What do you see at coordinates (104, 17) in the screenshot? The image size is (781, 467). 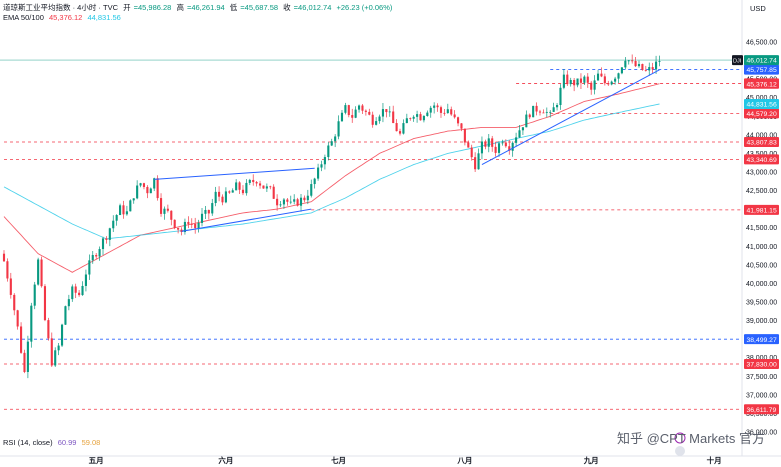 I see `ema100-value: 44,831.56` at bounding box center [104, 17].